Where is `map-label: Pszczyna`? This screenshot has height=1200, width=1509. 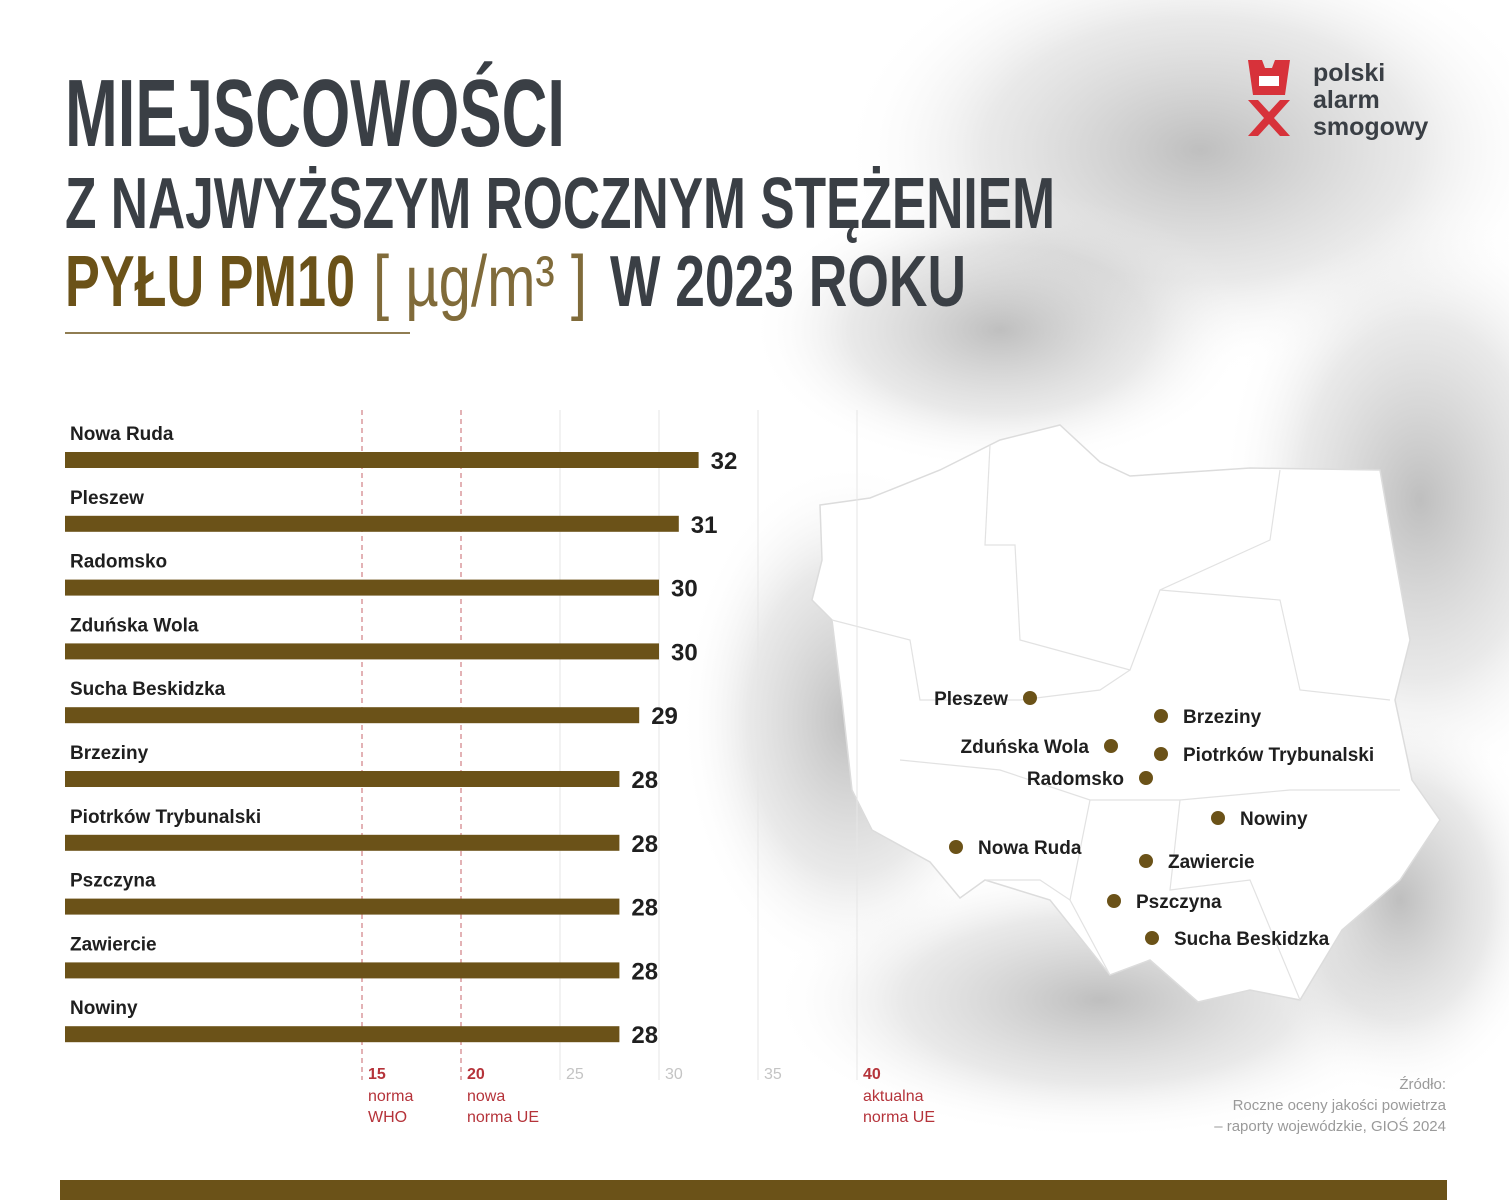
map-label: Pszczyna is located at coordinates (1179, 902).